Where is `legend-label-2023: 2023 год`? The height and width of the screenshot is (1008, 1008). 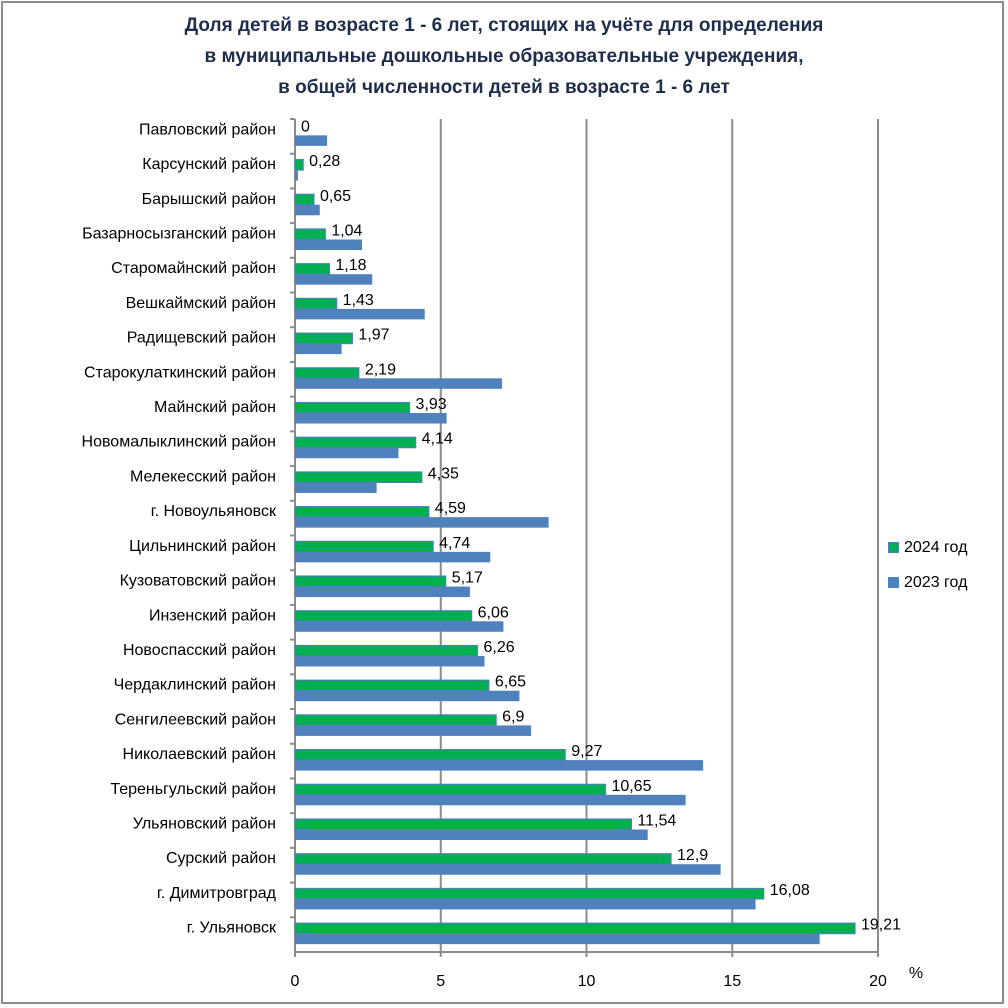 legend-label-2023: 2023 год is located at coordinates (936, 582).